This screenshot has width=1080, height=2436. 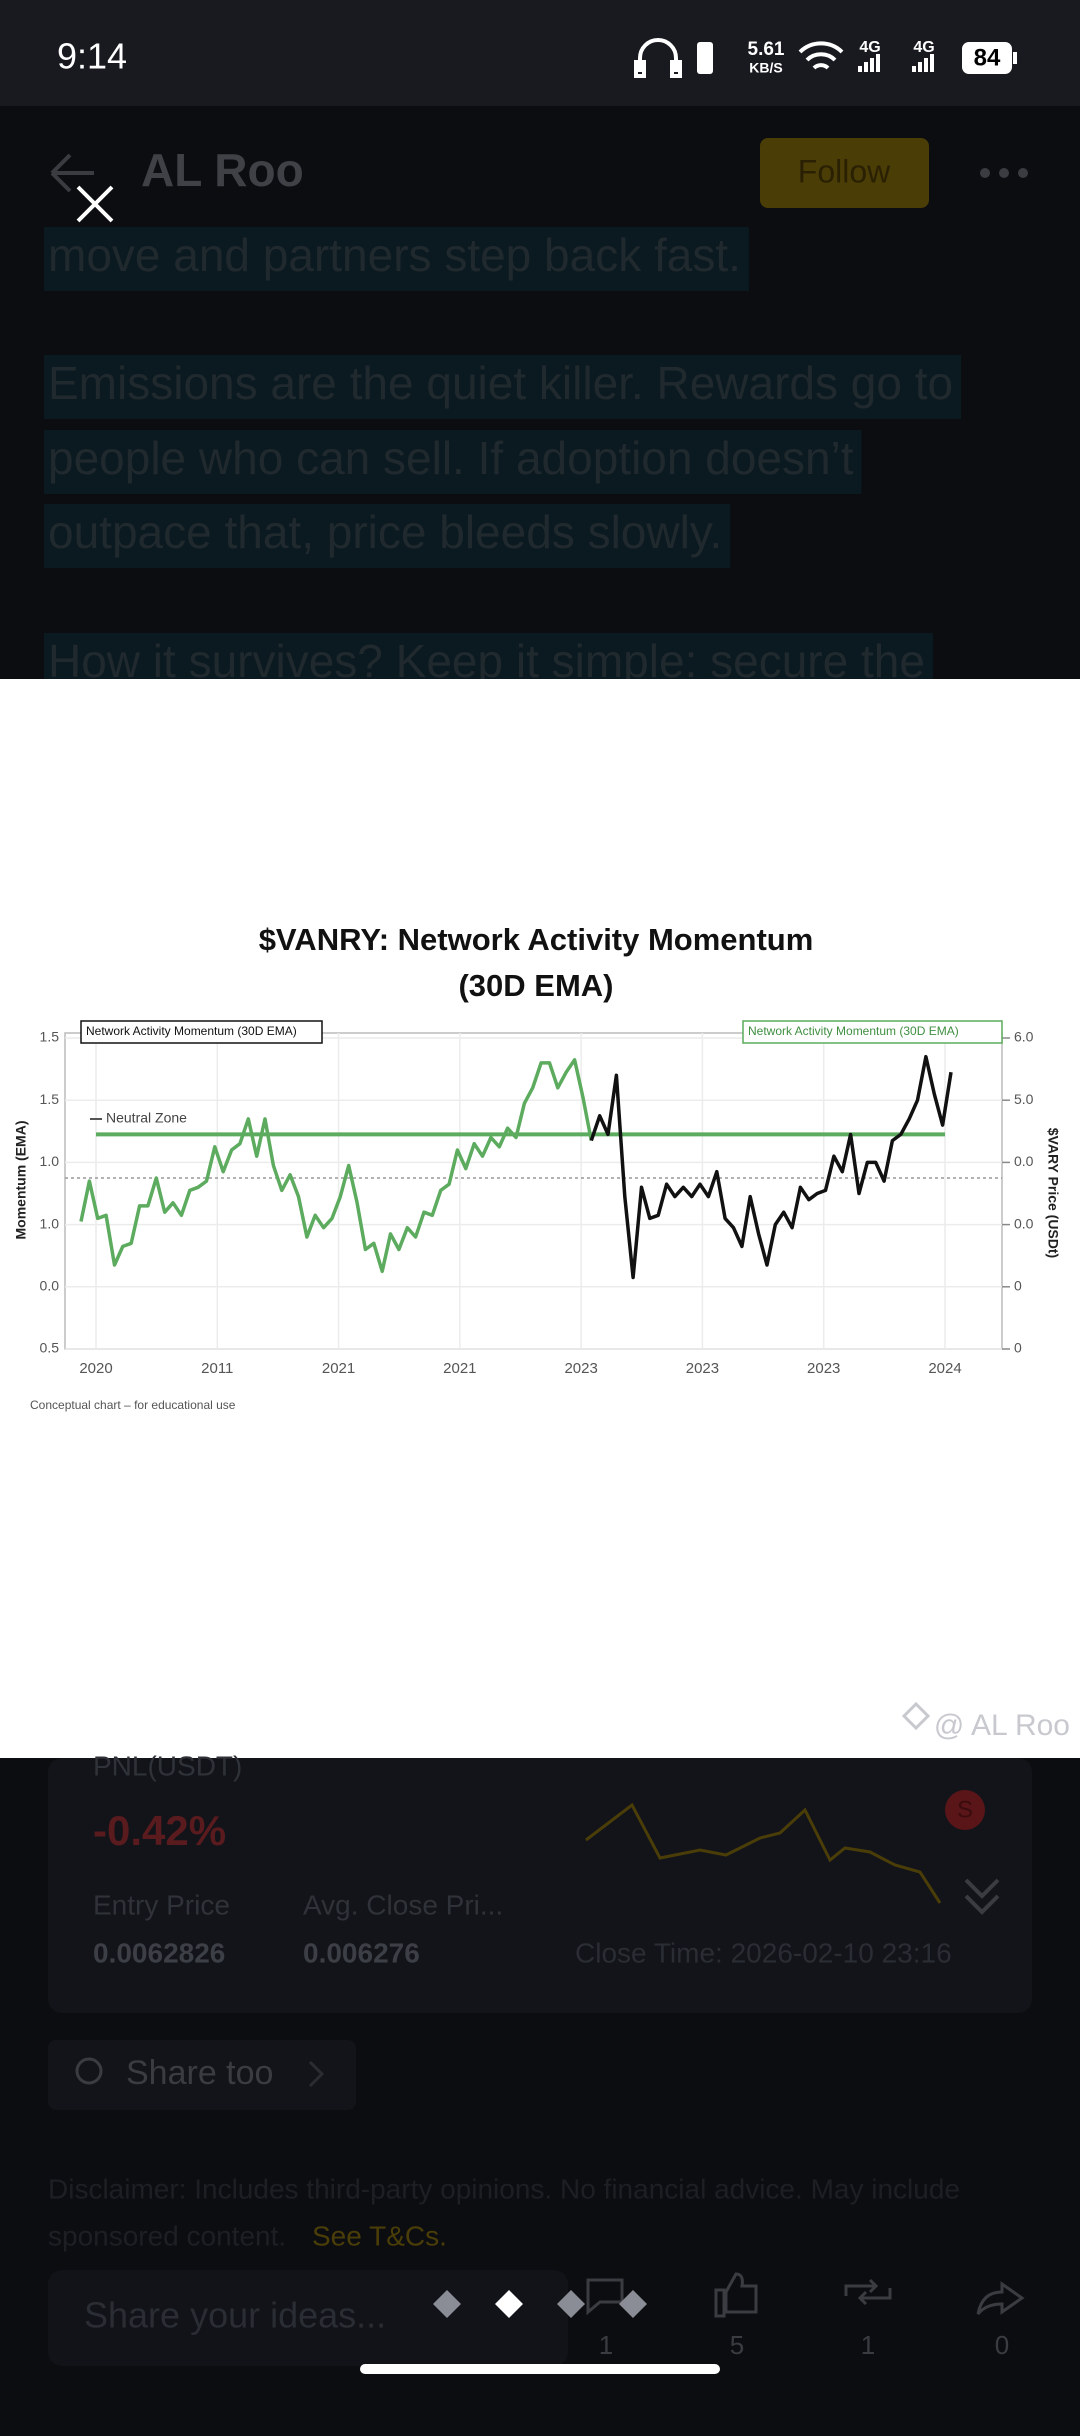 I want to click on wifi-icon, so click(x=821, y=55).